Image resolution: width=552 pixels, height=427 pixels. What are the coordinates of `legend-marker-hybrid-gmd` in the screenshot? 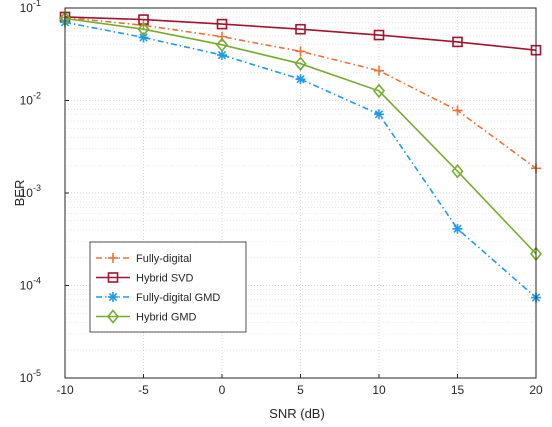 It's located at (113, 316).